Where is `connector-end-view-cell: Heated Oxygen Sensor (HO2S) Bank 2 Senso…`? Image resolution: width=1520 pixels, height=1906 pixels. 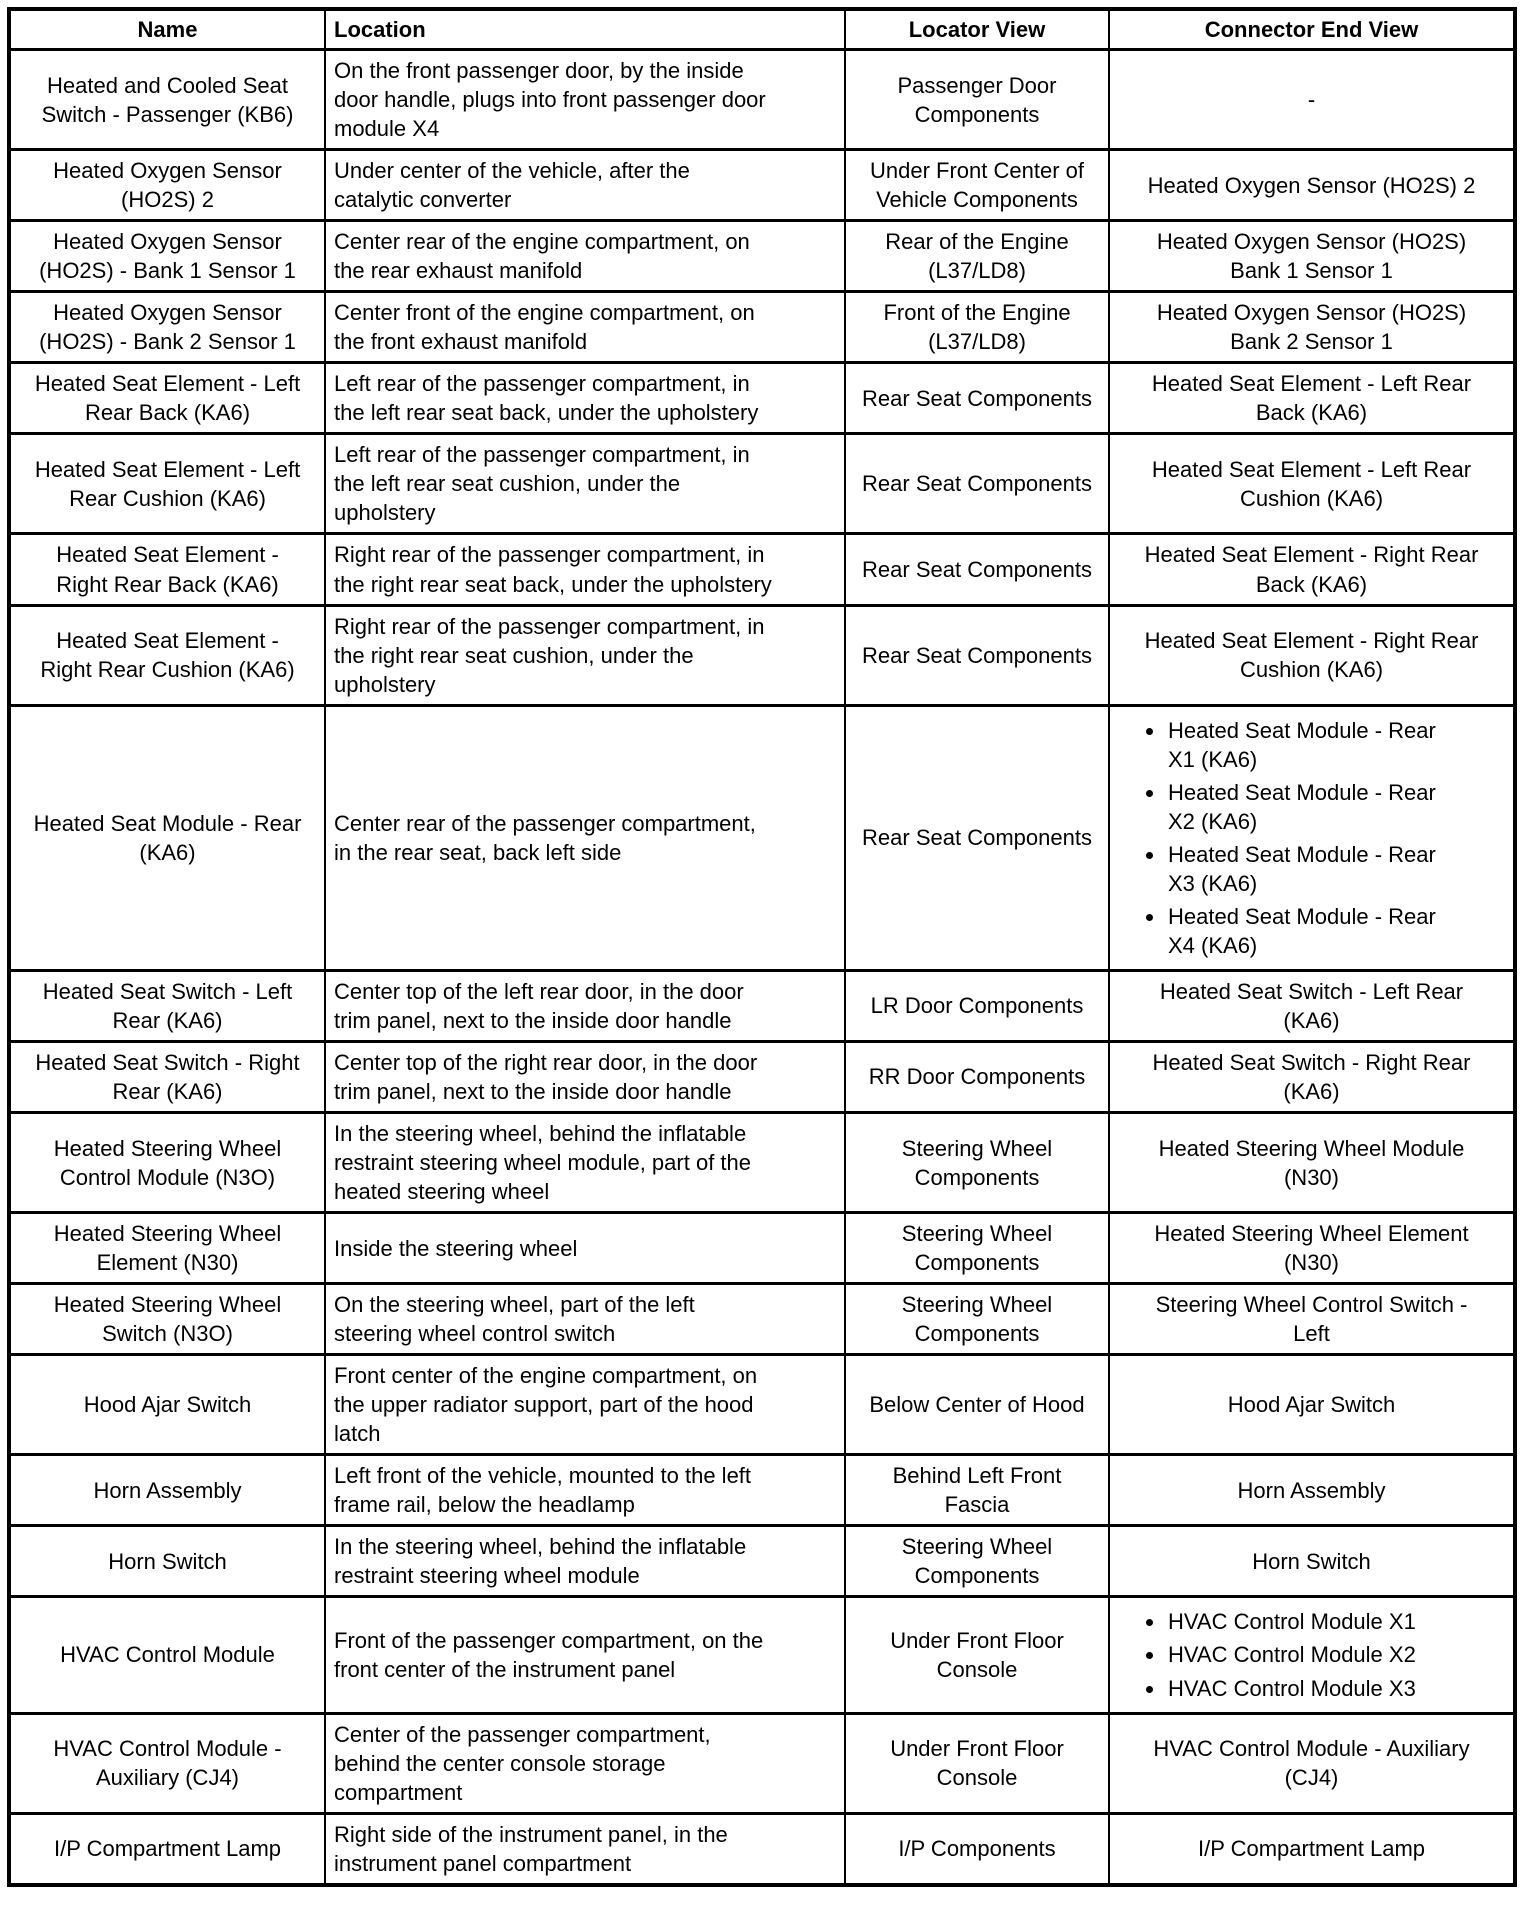
connector-end-view-cell: Heated Oxygen Sensor (HO2S) Bank 2 Senso… is located at coordinates (1312, 327).